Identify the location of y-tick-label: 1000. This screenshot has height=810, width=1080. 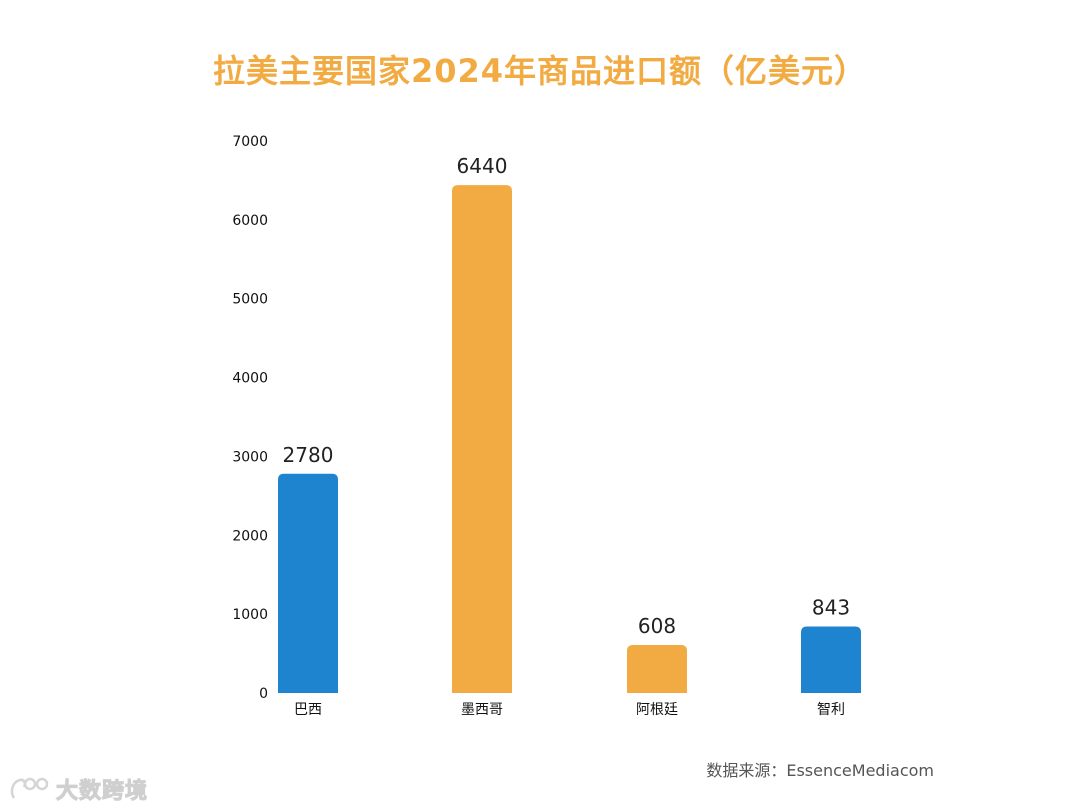
(250, 615).